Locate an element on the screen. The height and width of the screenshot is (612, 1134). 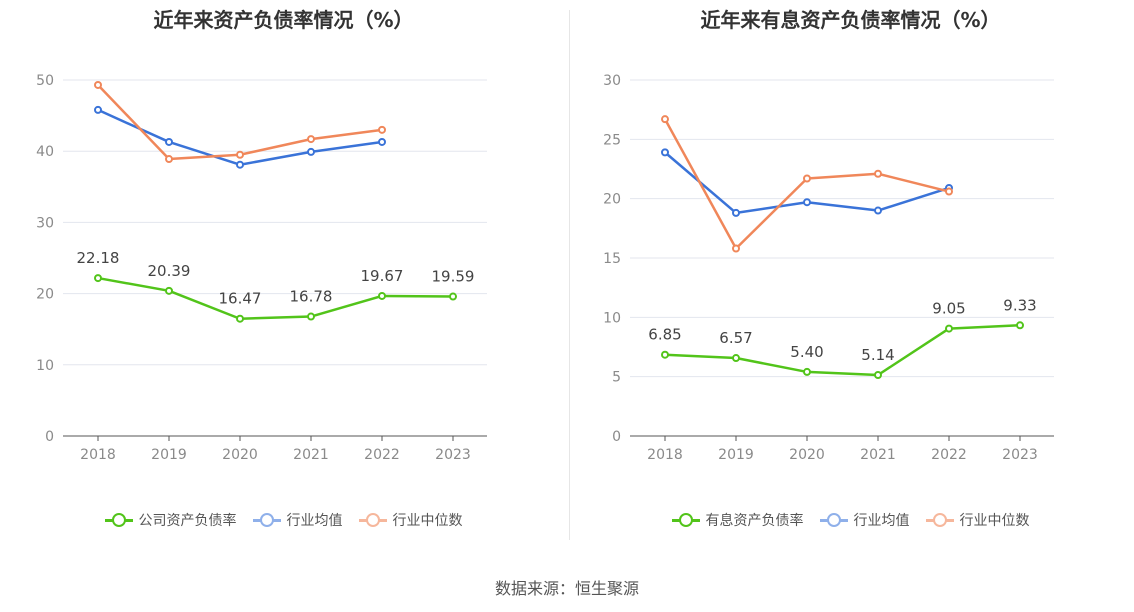
data-label: 19.67 is located at coordinates (382, 276).